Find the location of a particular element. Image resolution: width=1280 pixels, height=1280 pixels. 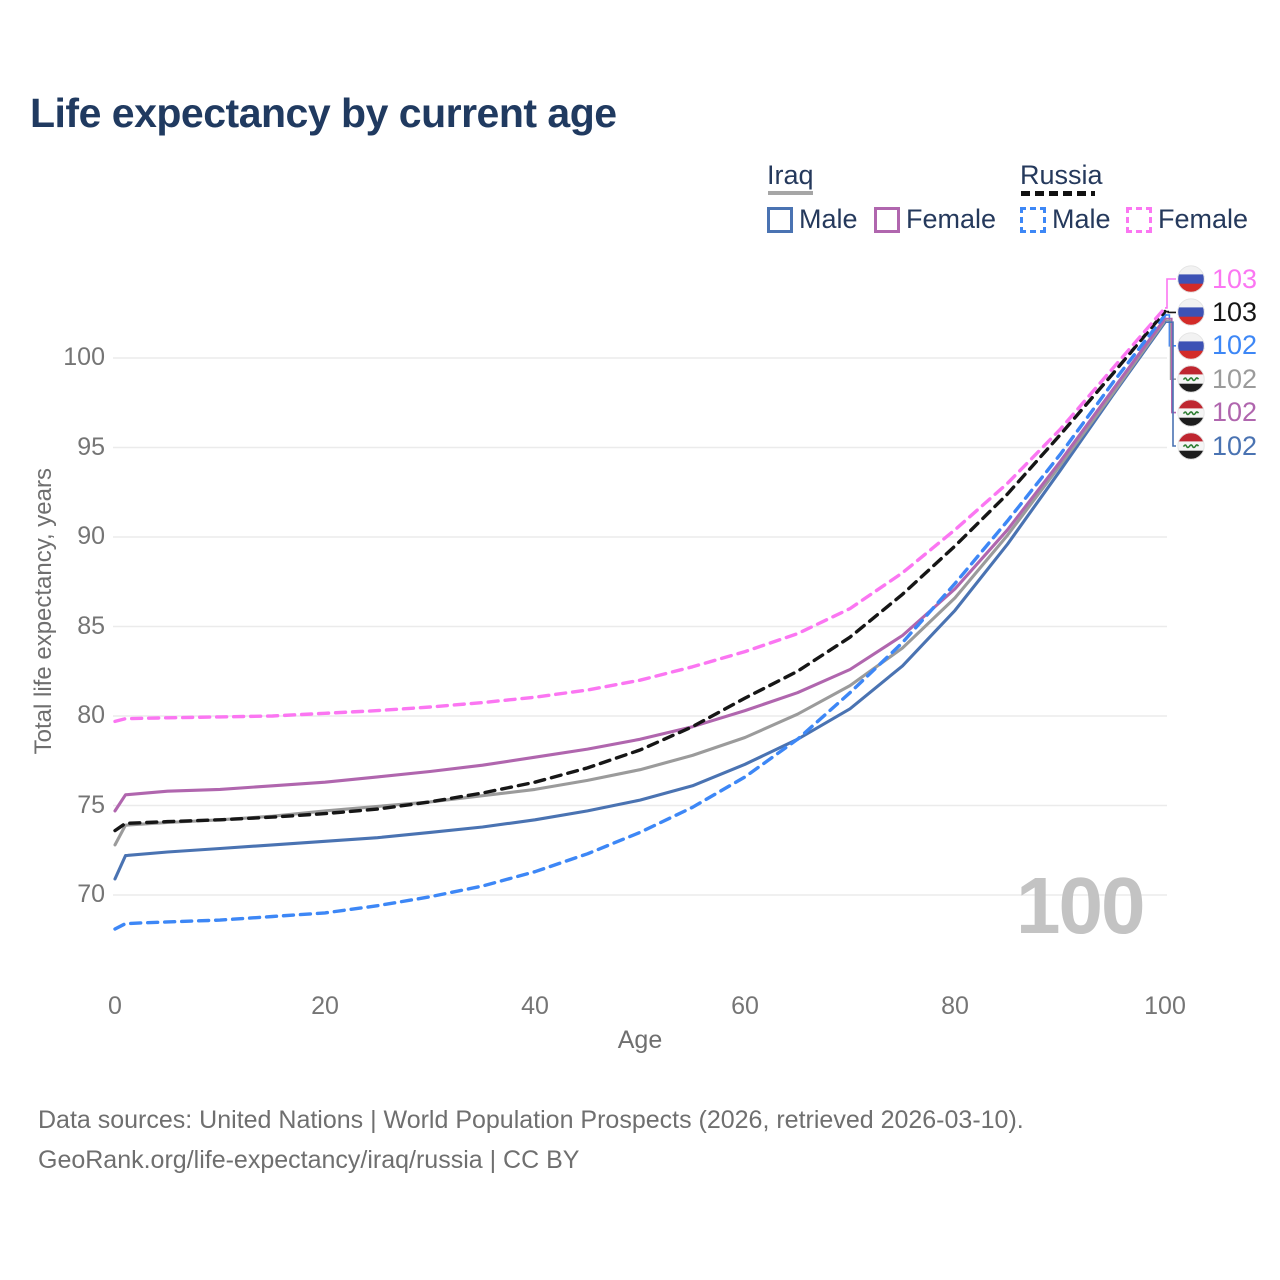

x-tick-label: 20 is located at coordinates (325, 1006).